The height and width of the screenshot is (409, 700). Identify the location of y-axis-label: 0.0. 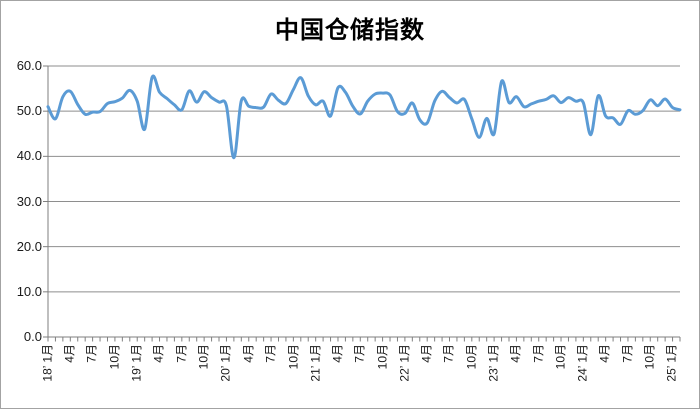
(32, 336).